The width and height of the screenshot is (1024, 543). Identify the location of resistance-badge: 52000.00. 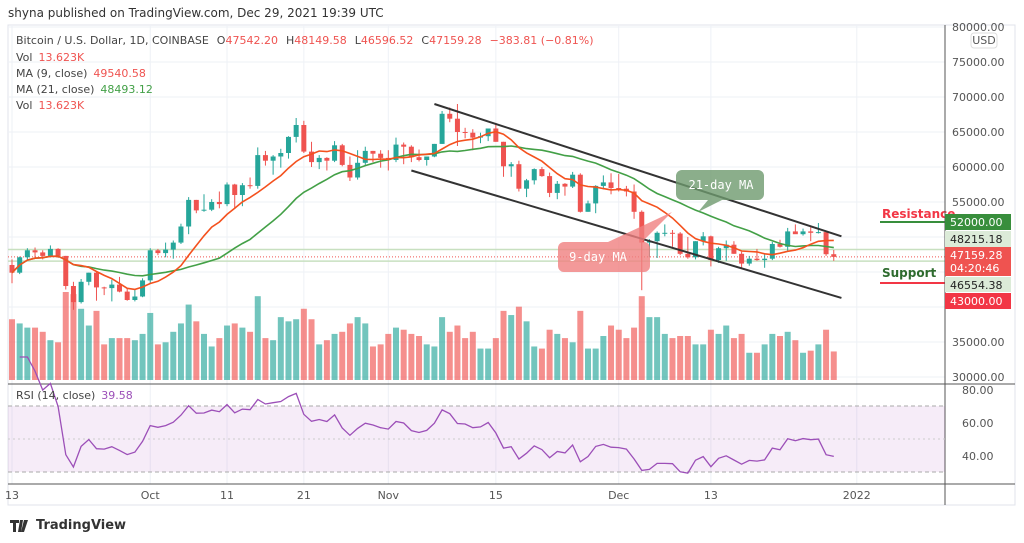
(976, 222).